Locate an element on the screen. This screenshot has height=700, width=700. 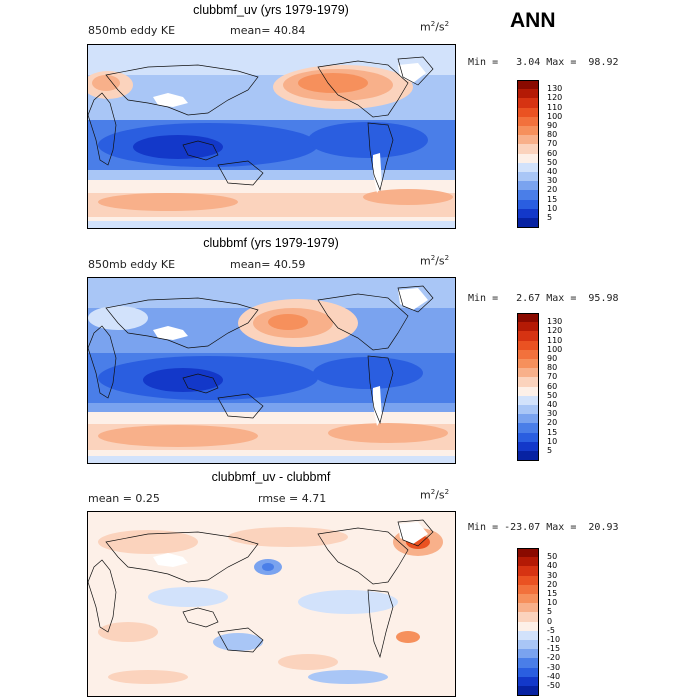
colorbar-label: -5 is located at coordinates (551, 630).